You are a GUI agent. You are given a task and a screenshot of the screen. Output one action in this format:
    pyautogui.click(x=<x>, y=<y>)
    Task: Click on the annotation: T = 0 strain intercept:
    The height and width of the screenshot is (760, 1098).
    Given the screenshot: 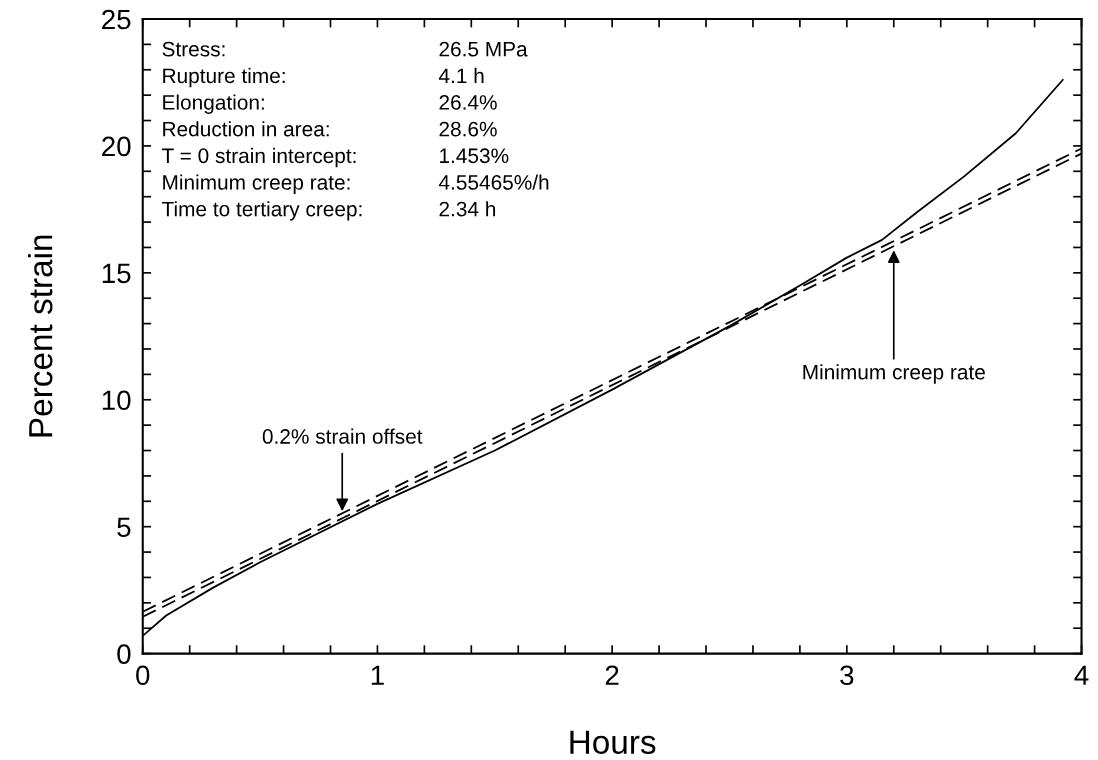 What is the action you would take?
    pyautogui.click(x=258, y=157)
    